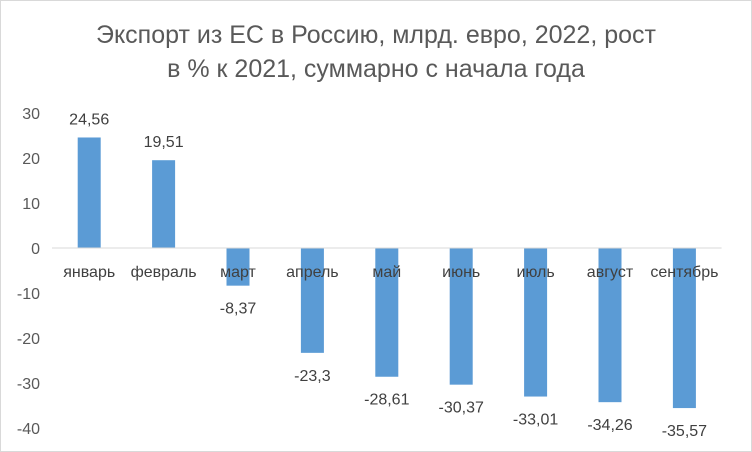  Describe the element at coordinates (164, 142) in the screenshot. I see `data-label: 19,51` at that location.